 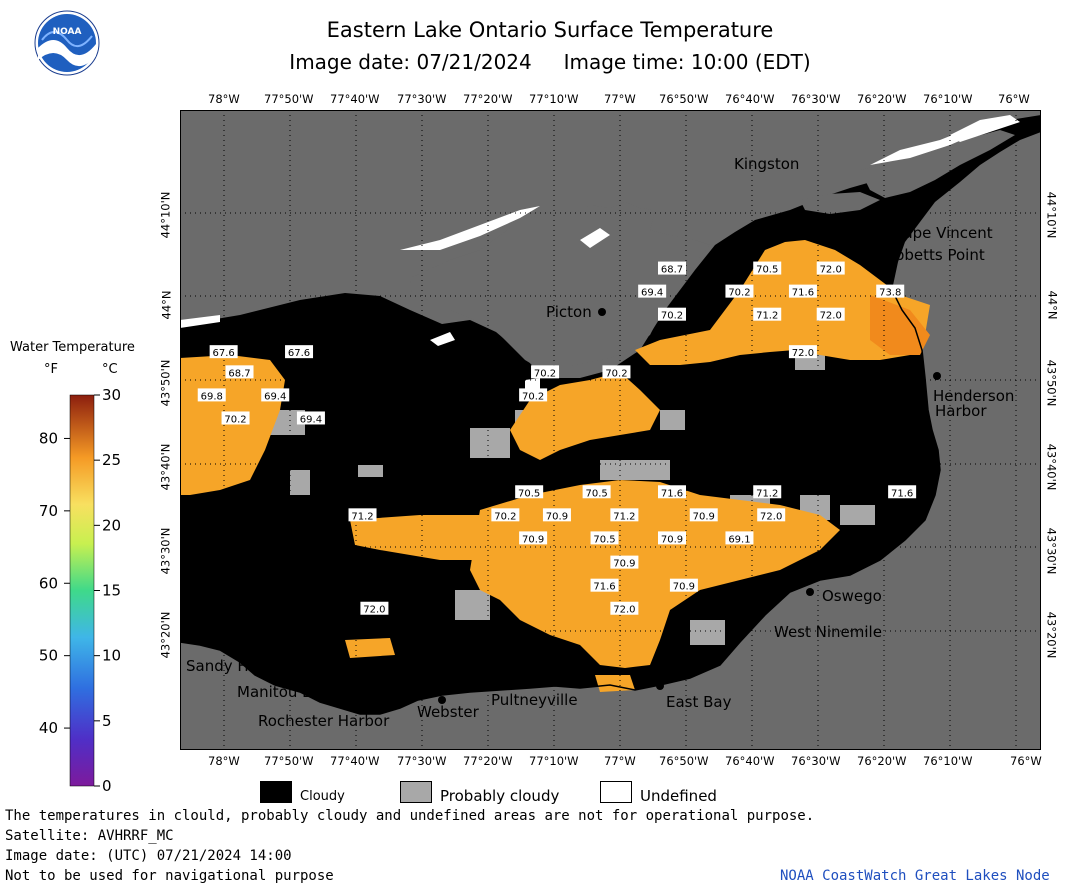 I want to click on lon-tick-top: 77°20'W, so click(x=488, y=99).